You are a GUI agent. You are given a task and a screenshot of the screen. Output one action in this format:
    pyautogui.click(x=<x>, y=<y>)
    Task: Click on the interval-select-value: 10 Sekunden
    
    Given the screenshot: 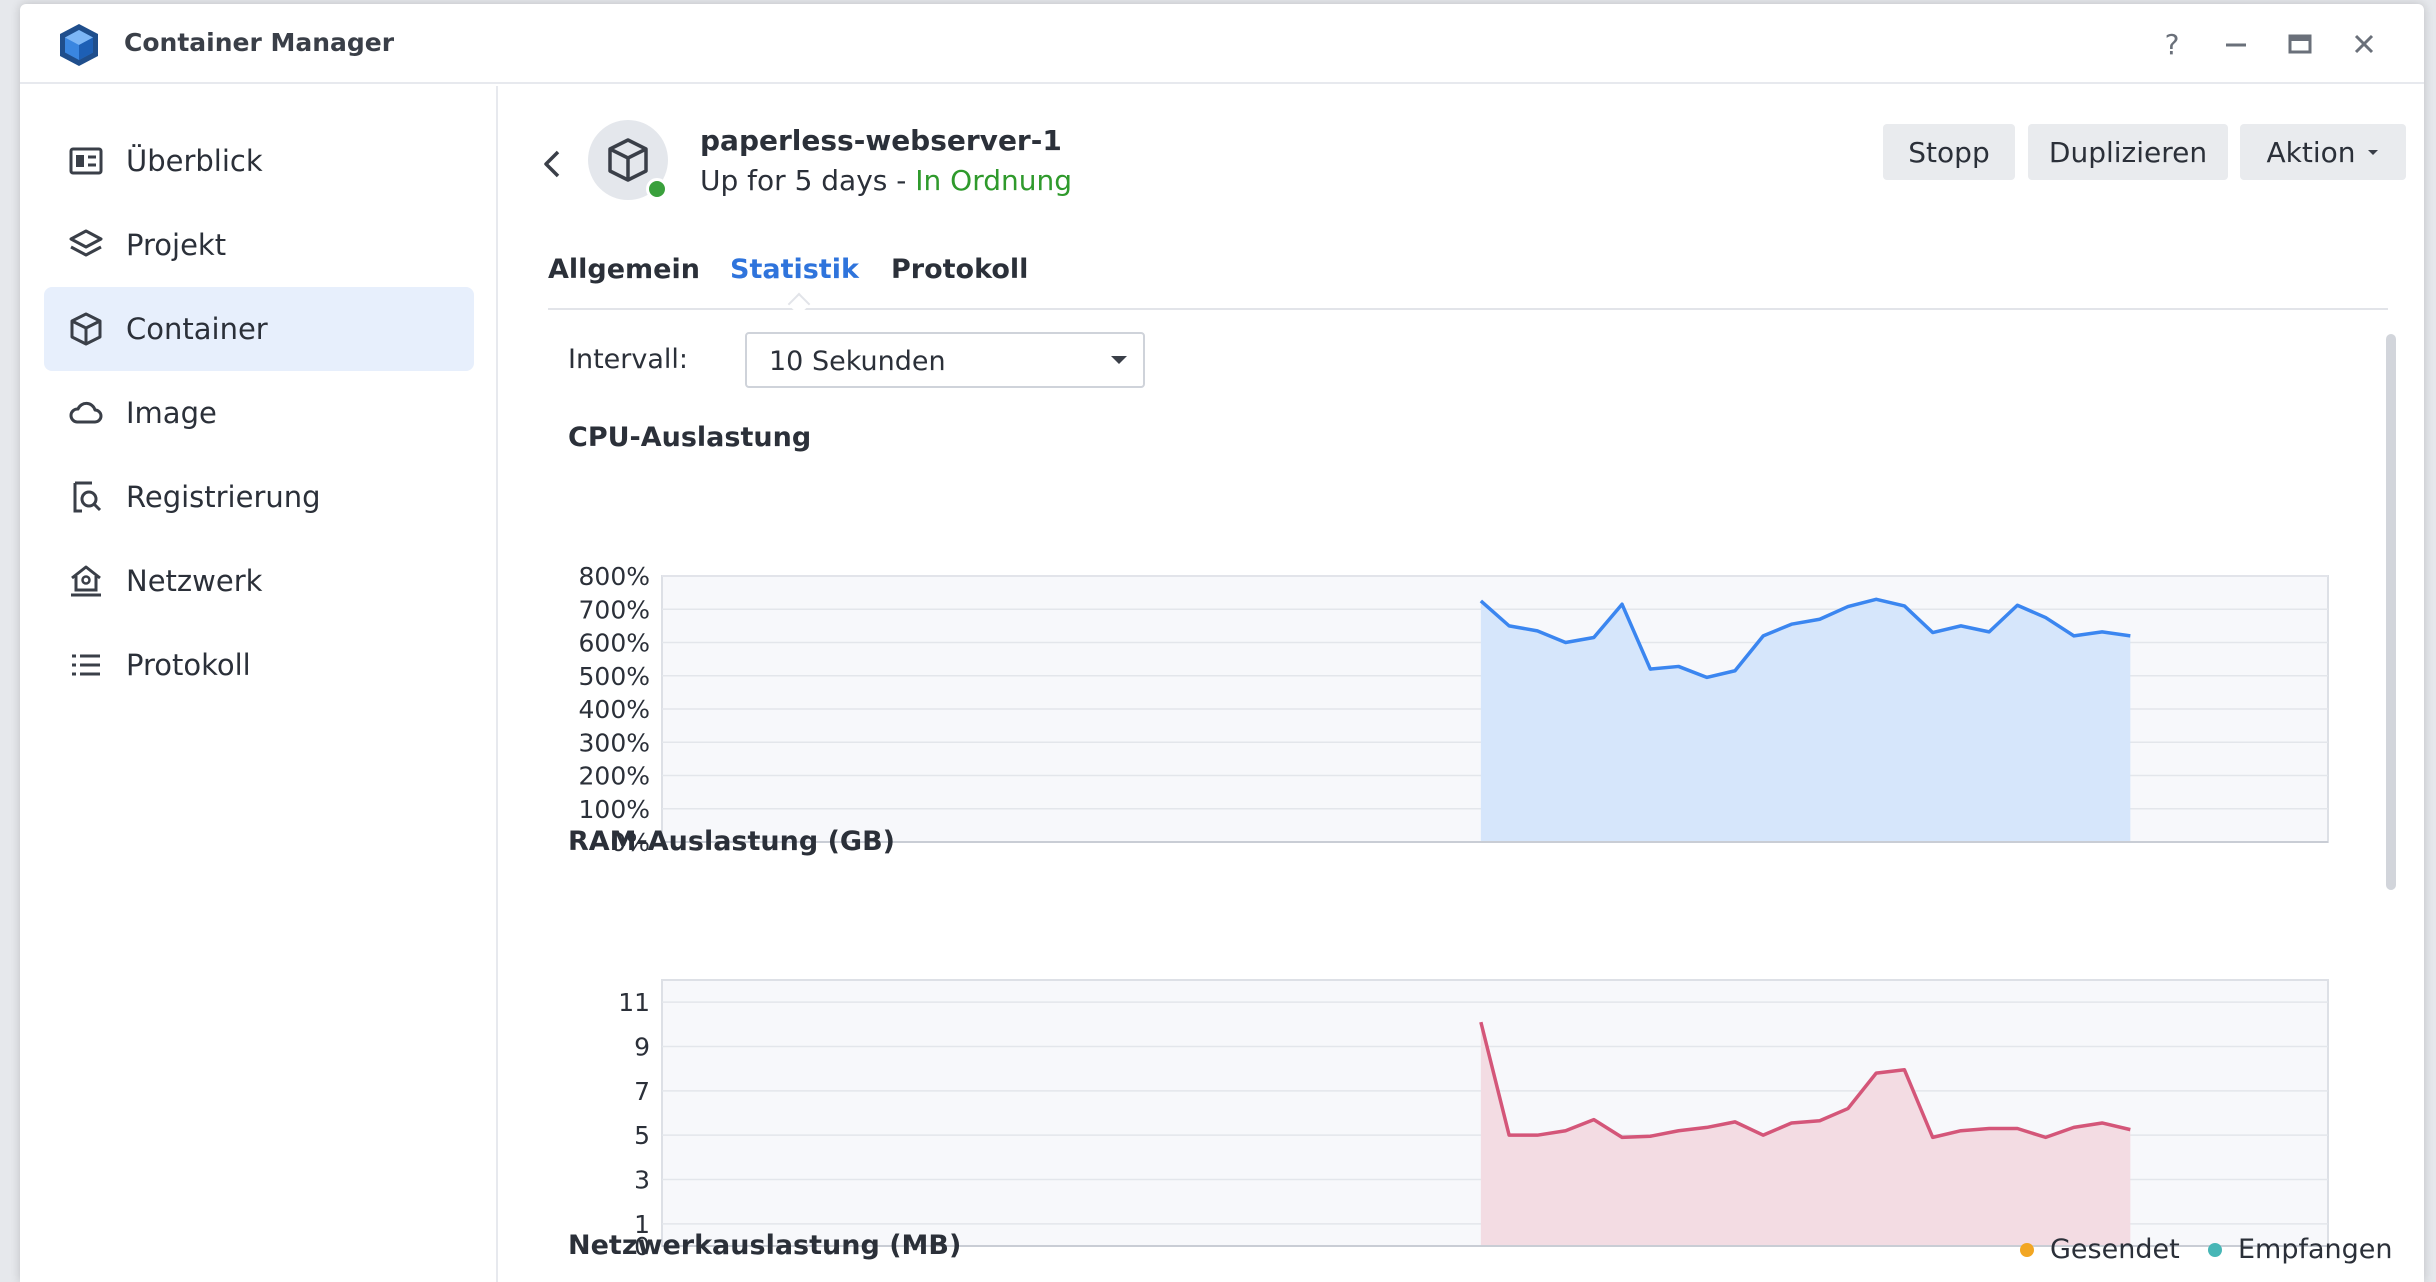 What is the action you would take?
    pyautogui.click(x=857, y=361)
    